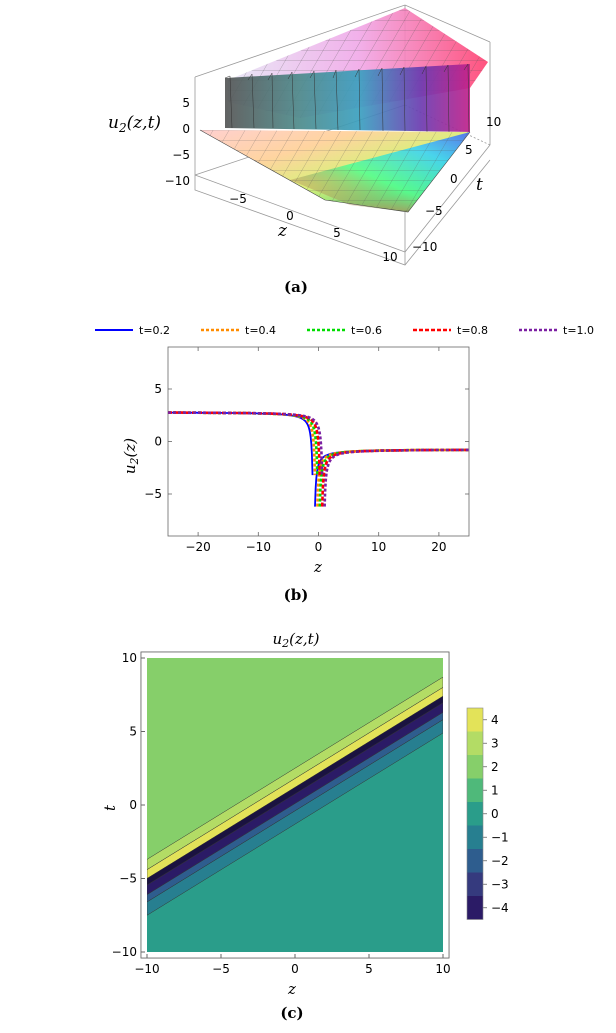  I want to click on y-tick-label: 10, so click(129, 658).